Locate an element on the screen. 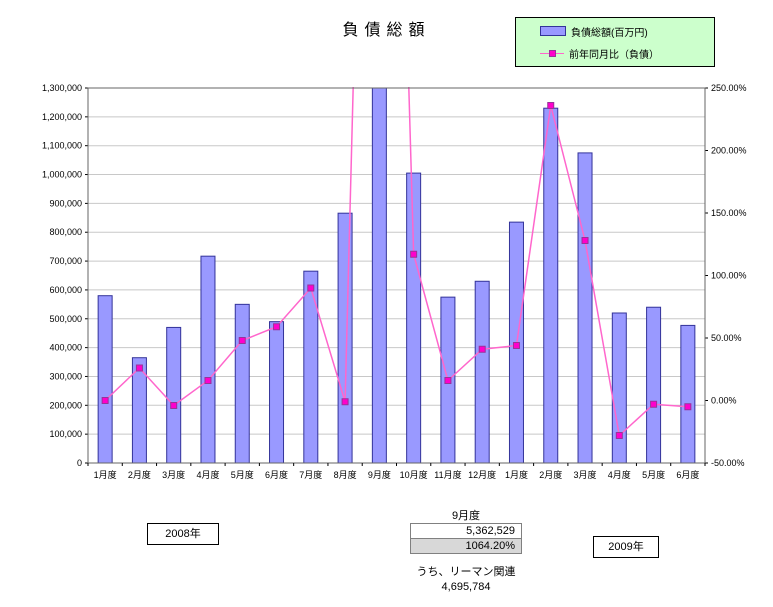  svg-text: 400,000 is located at coordinates (65, 348).